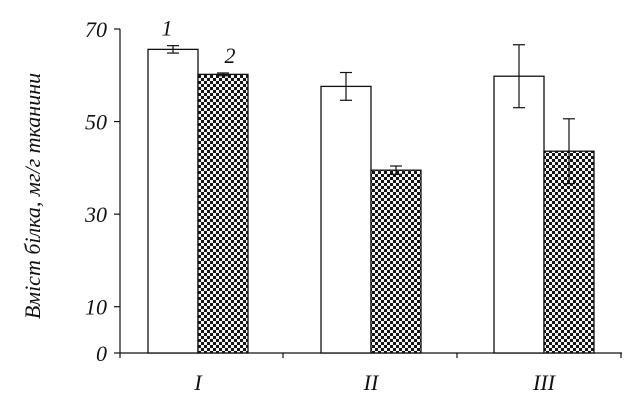  I want to click on y-tick-label: 50, so click(96, 122).